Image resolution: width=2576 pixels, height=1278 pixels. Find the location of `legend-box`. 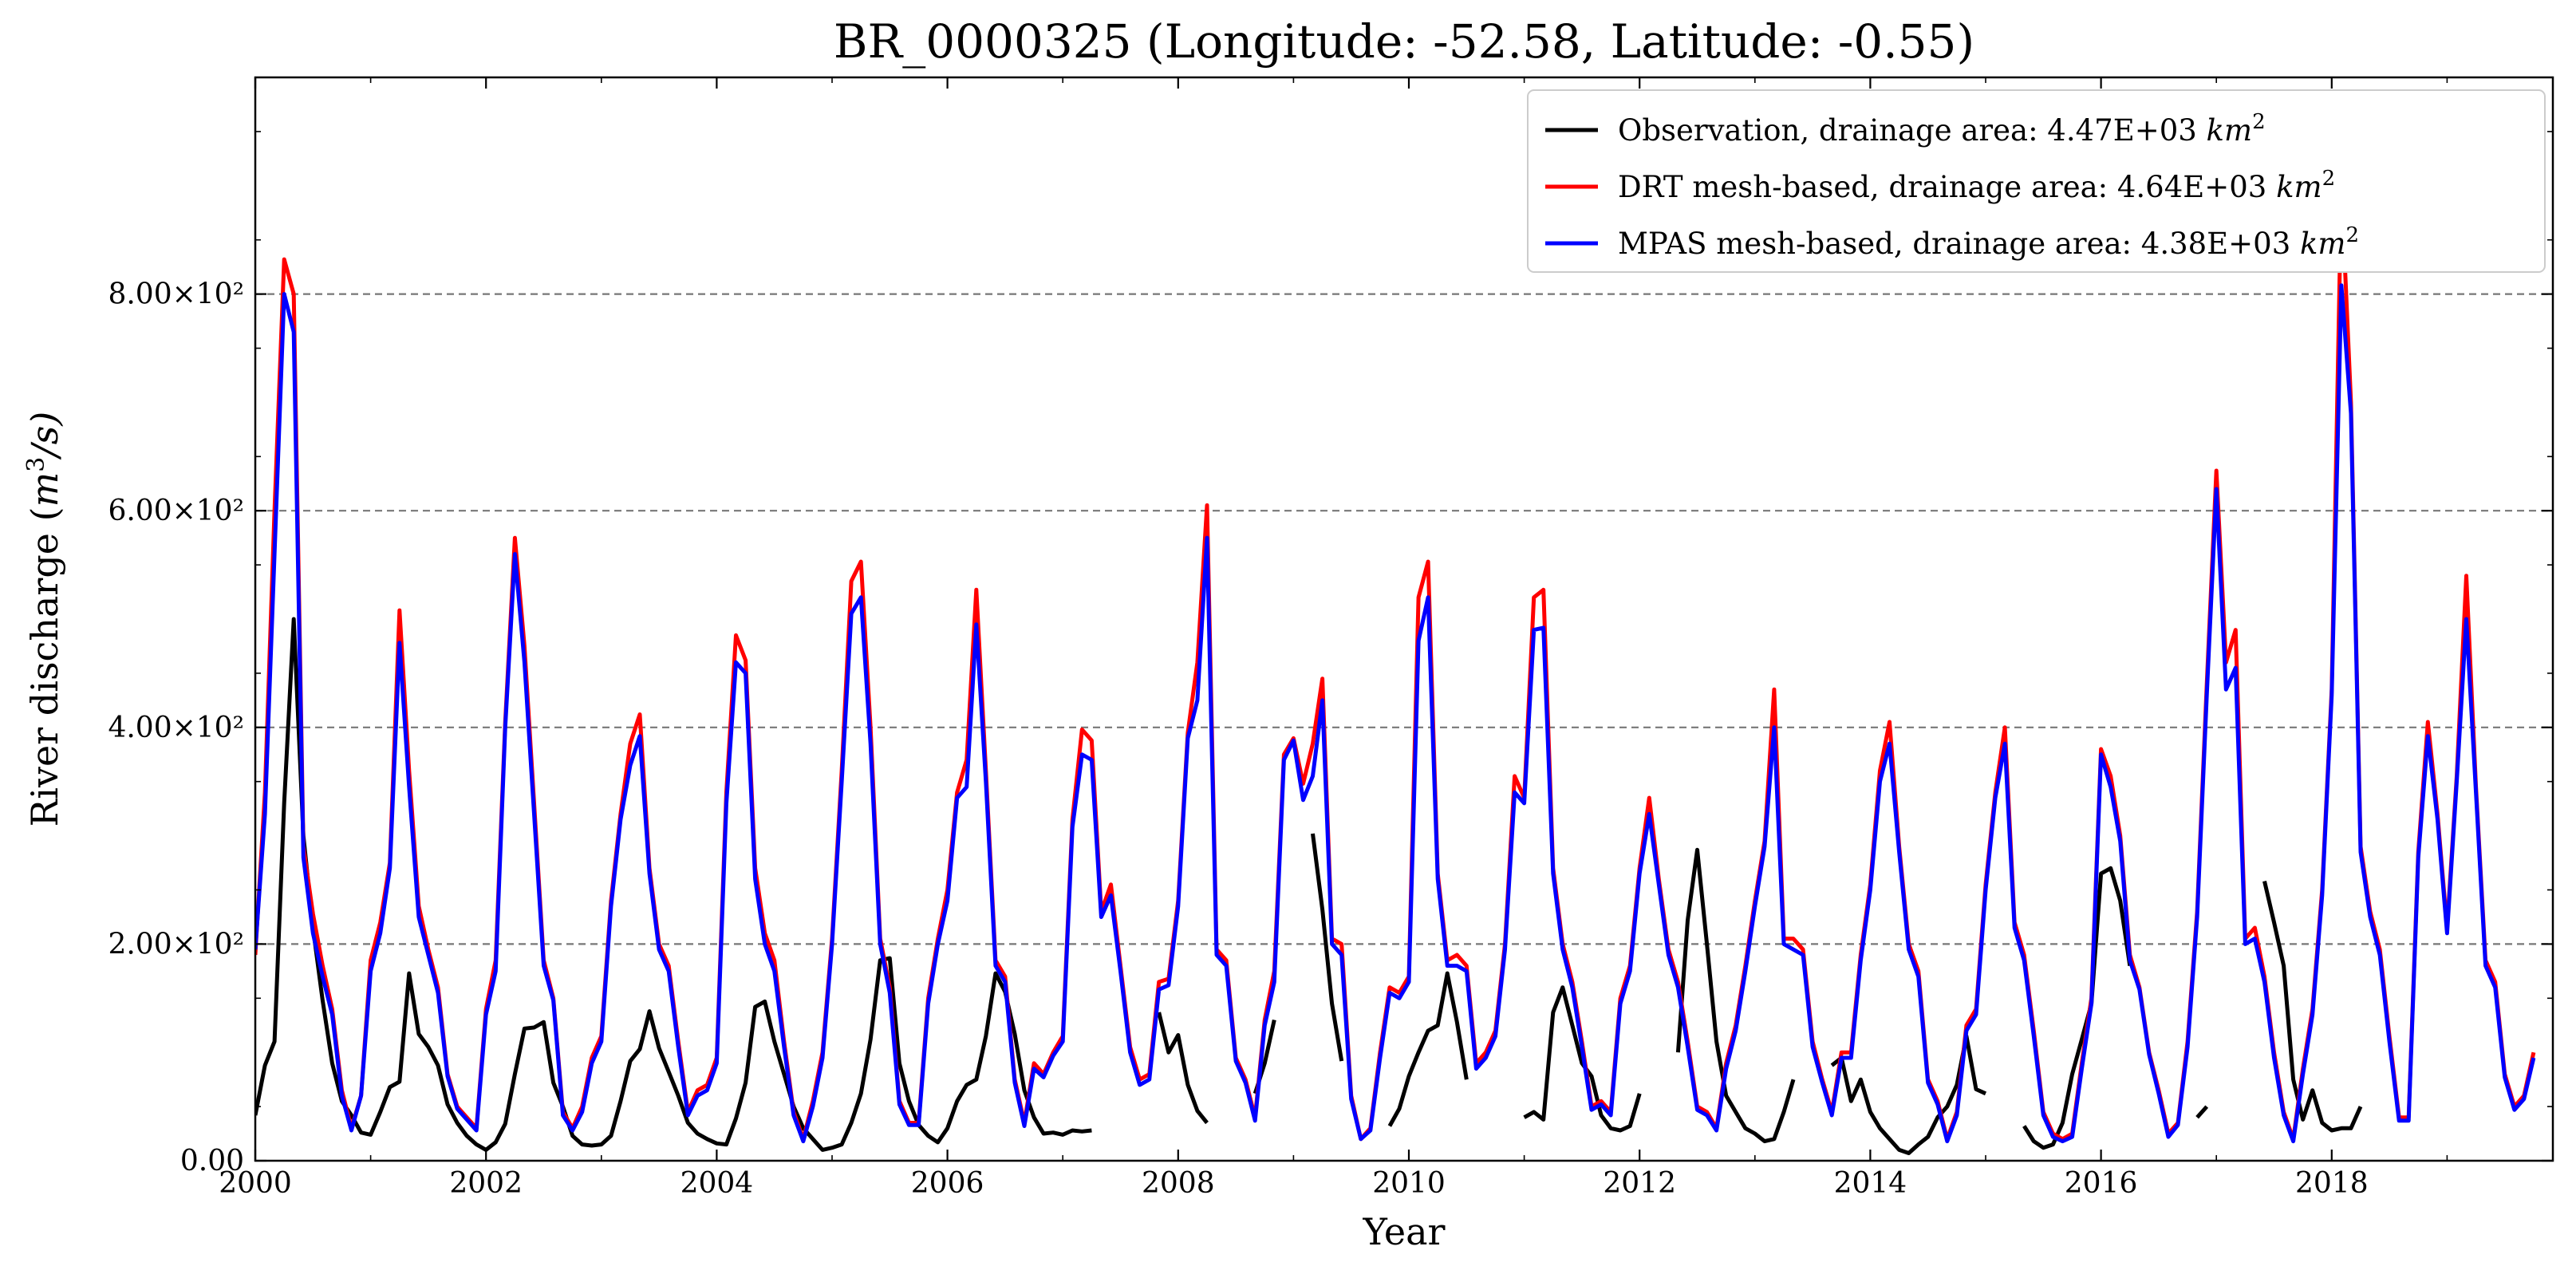

legend-box is located at coordinates (2037, 181).